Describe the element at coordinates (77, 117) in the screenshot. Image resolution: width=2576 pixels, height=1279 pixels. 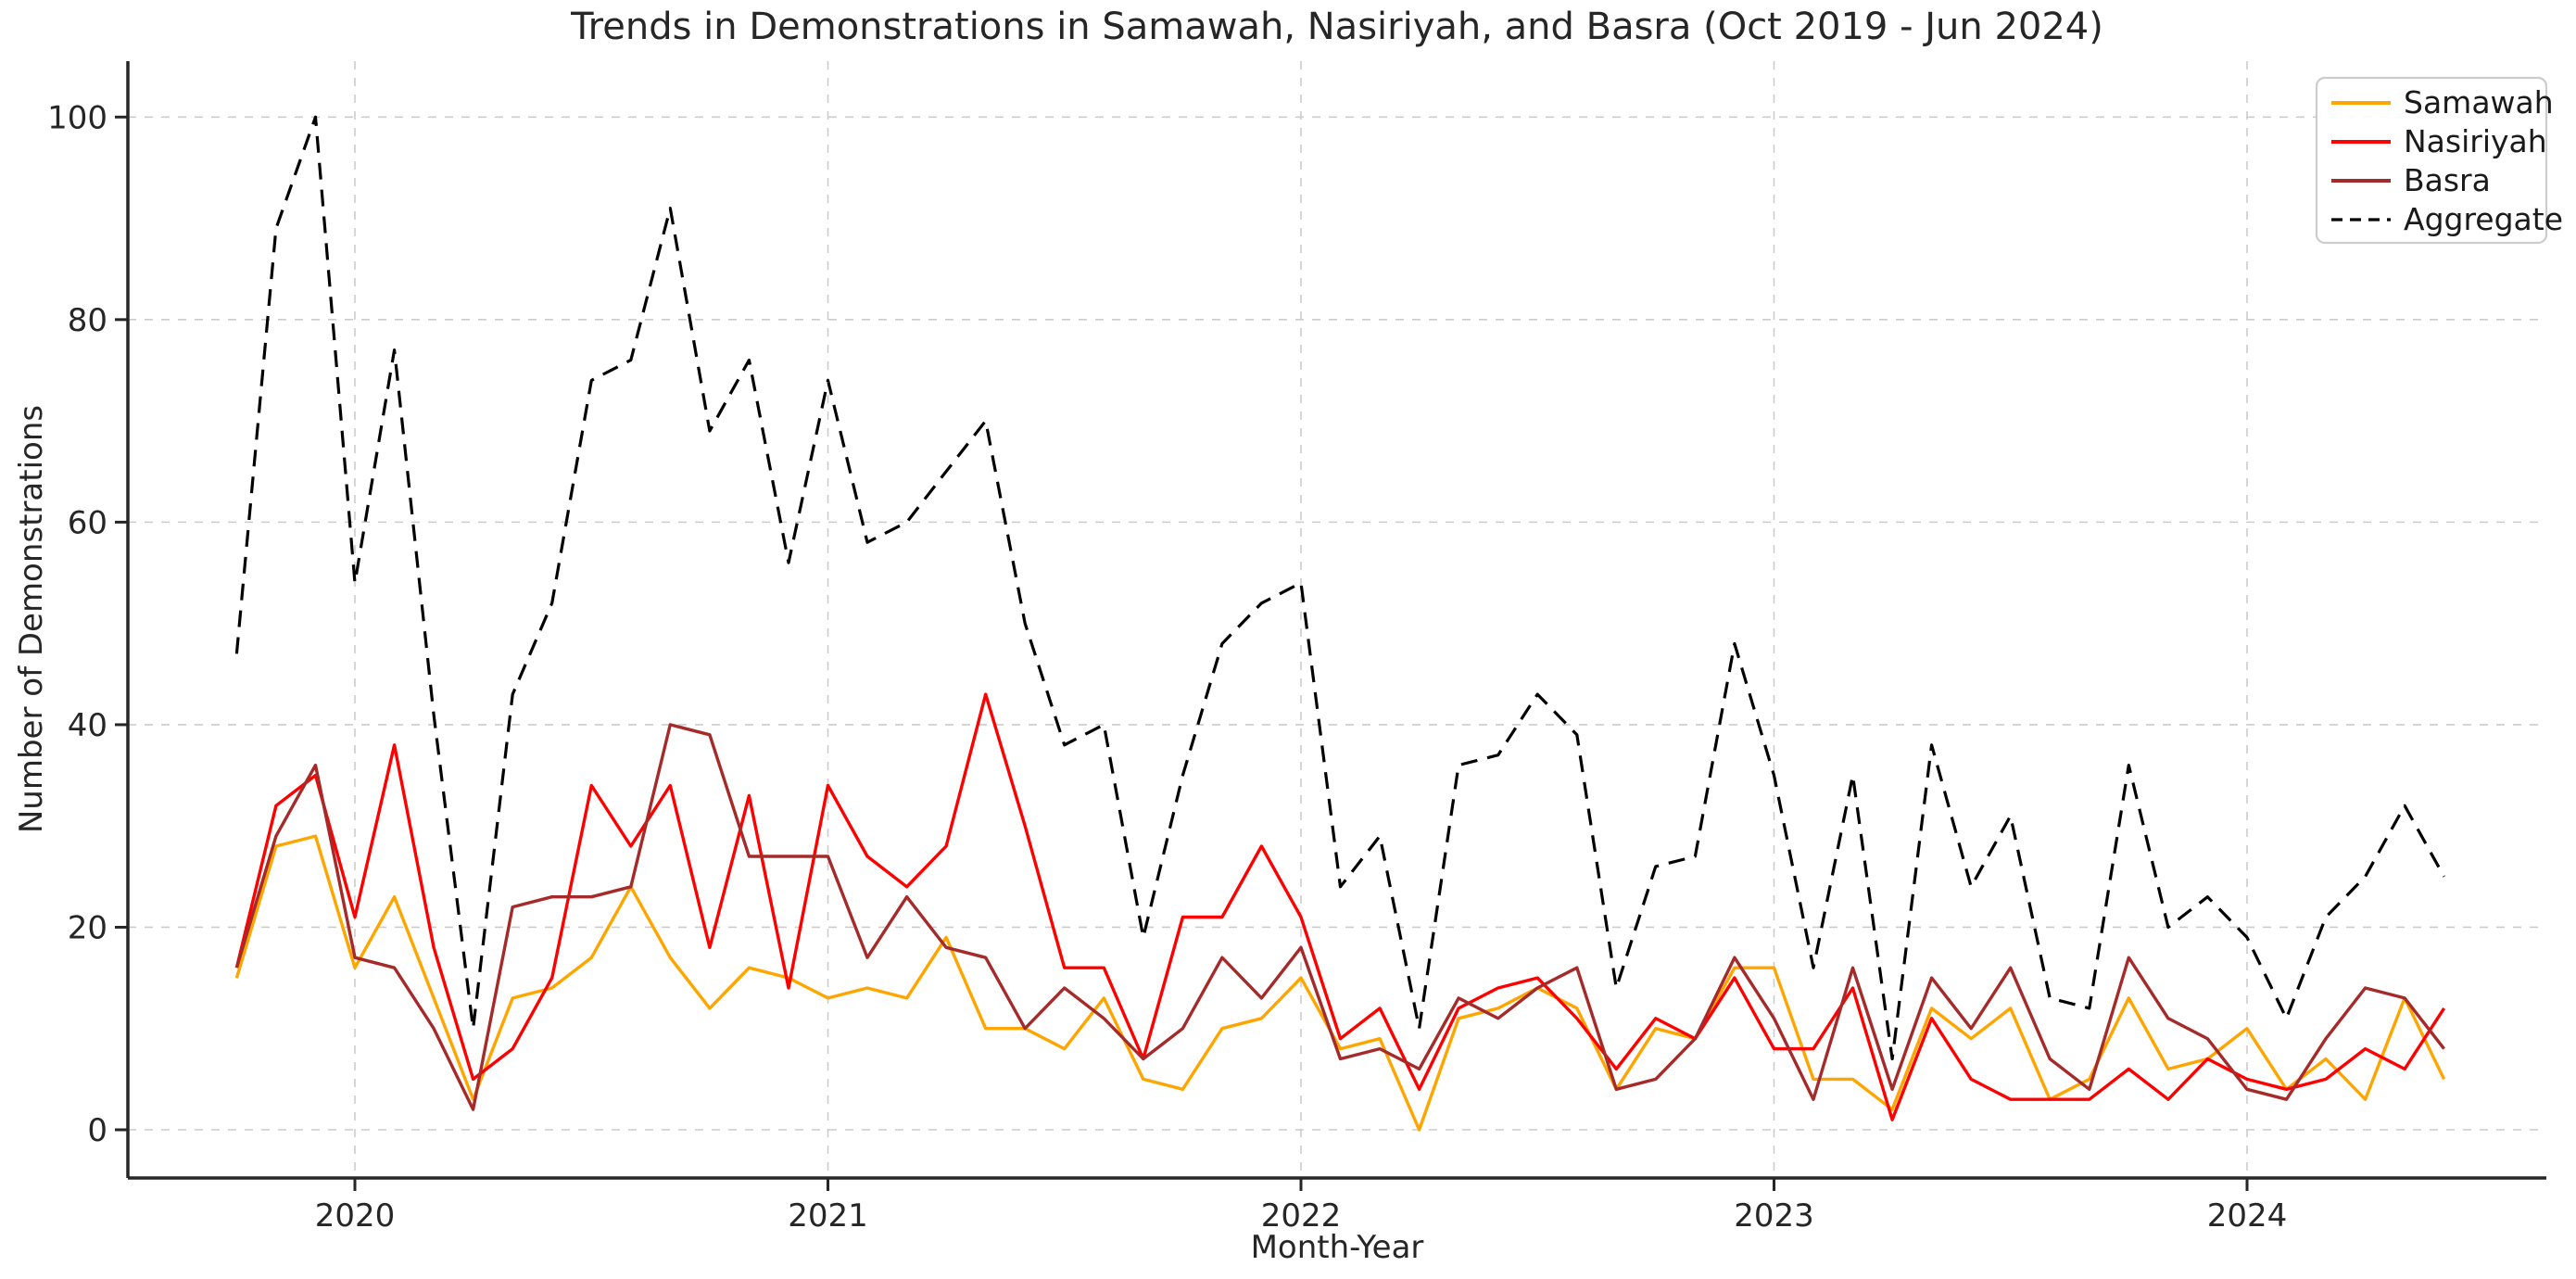
I see `y-tick-label-100: 100` at that location.